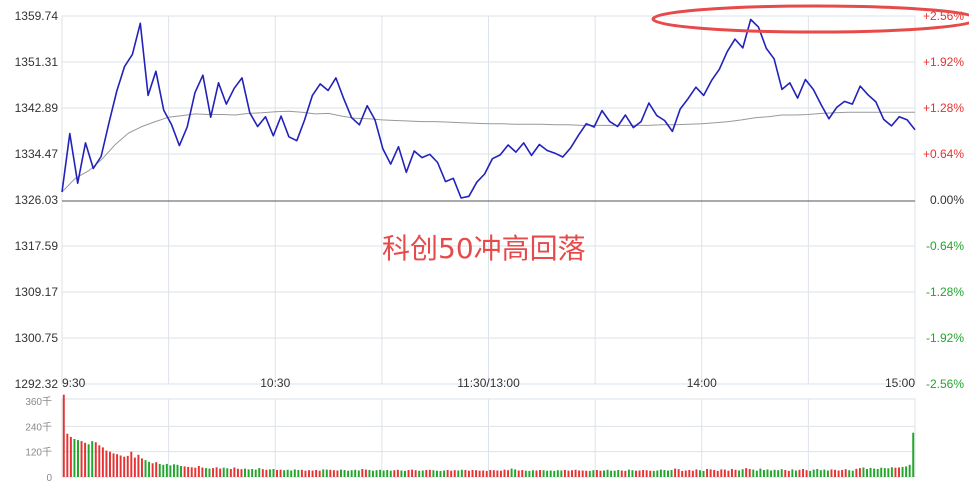  I want to click on right-tick-label: 0.00%, so click(947, 200).